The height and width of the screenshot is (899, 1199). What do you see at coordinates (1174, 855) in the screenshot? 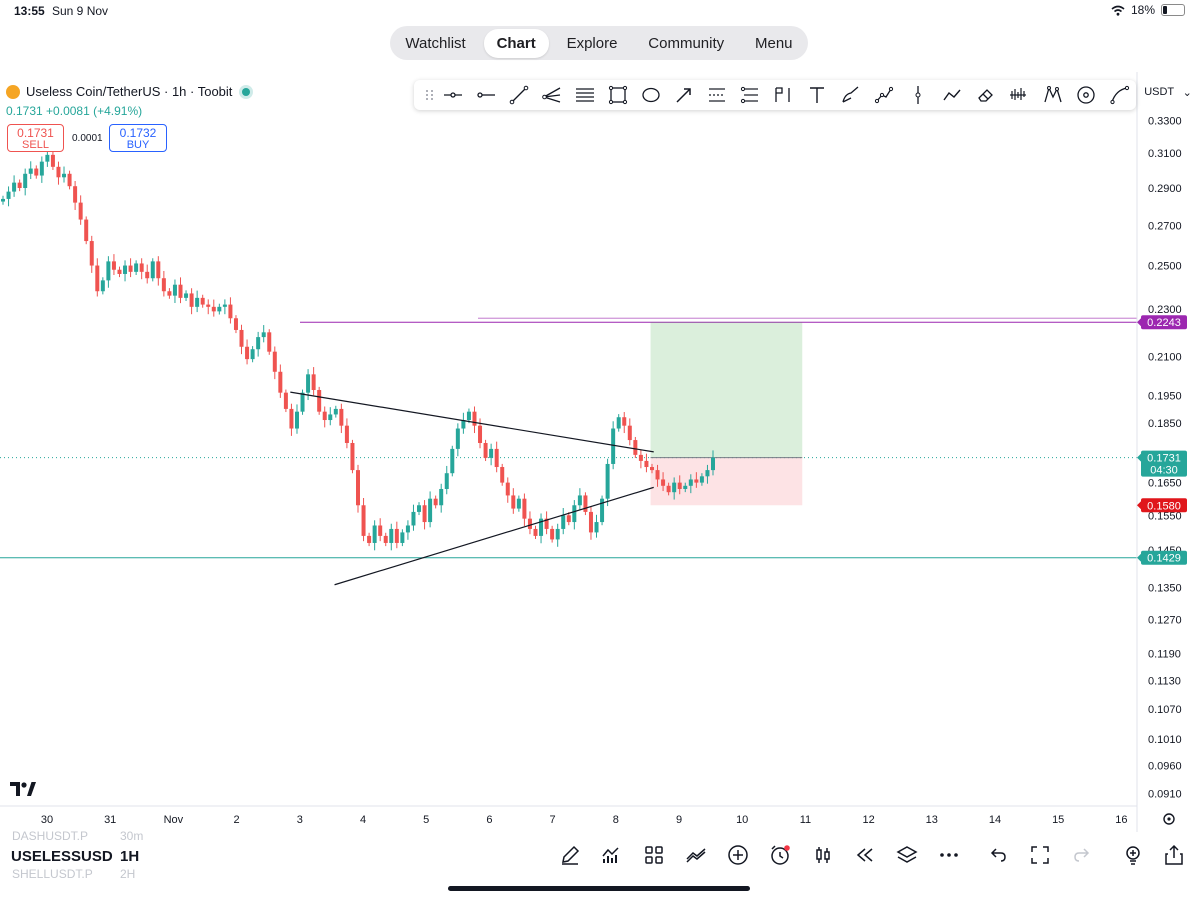
I see `share-icon` at bounding box center [1174, 855].